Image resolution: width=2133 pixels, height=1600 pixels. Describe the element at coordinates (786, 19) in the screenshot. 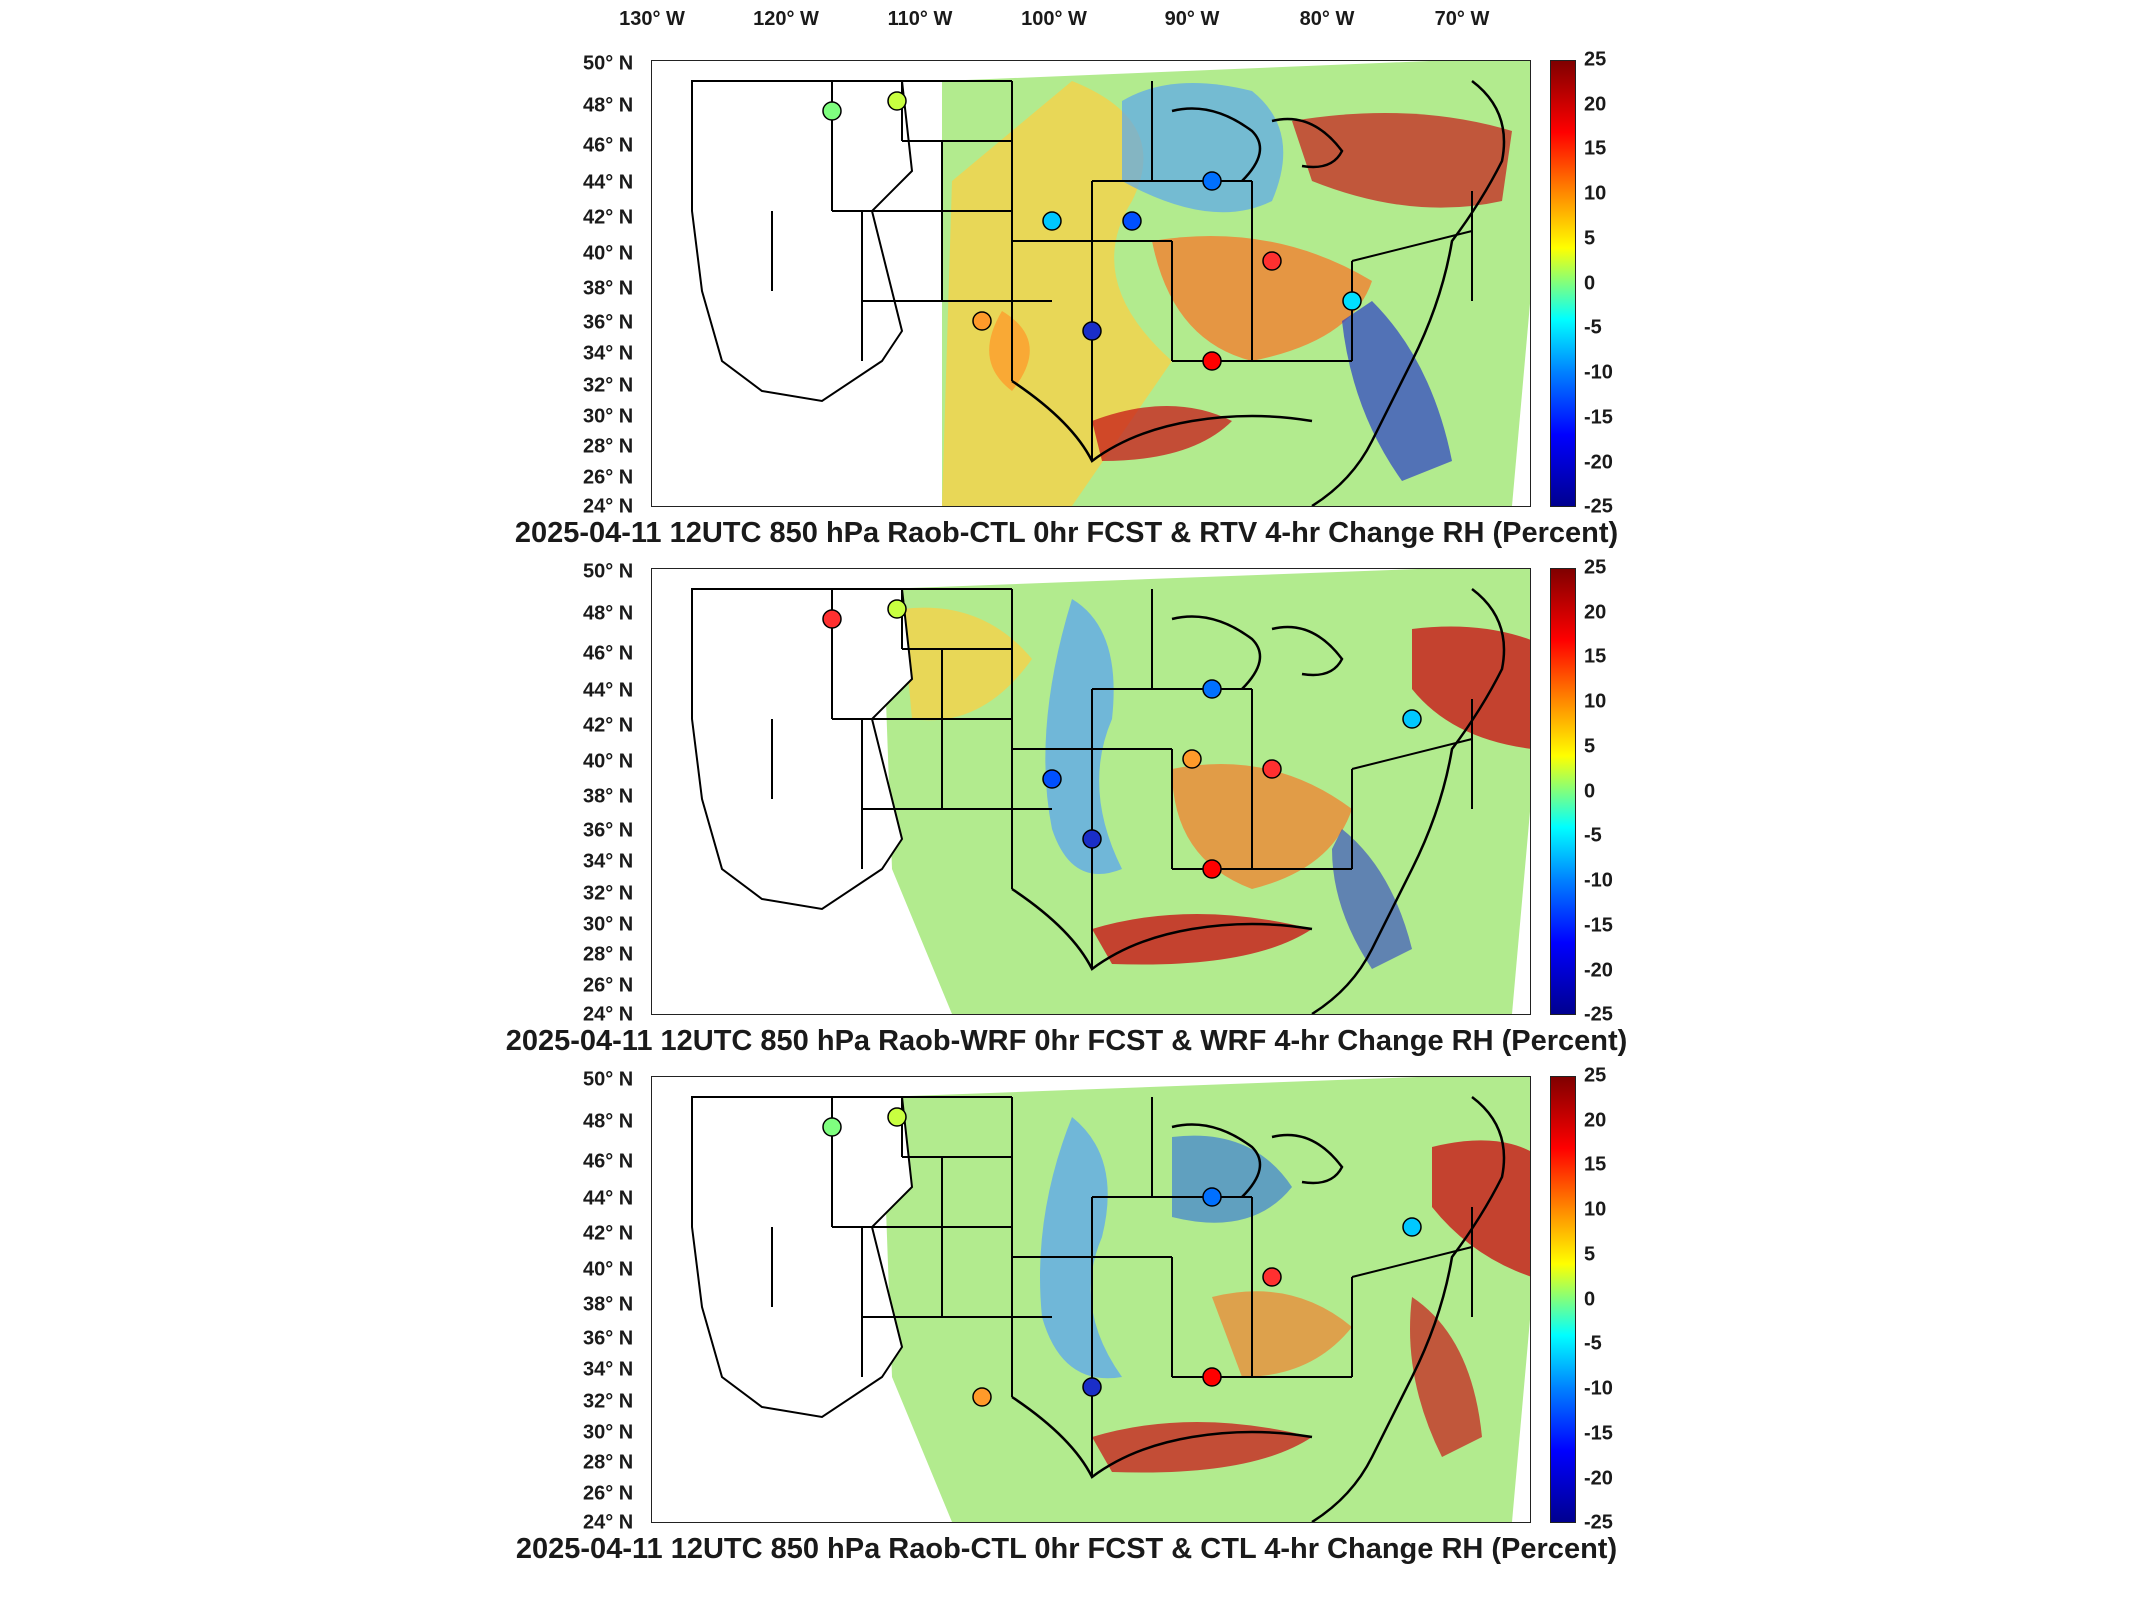

I see `lon-label: 120° W` at that location.